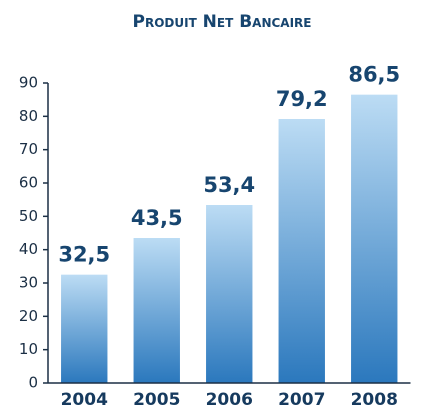  What do you see at coordinates (229, 399) in the screenshot?
I see `x-tick-label: 2006` at bounding box center [229, 399].